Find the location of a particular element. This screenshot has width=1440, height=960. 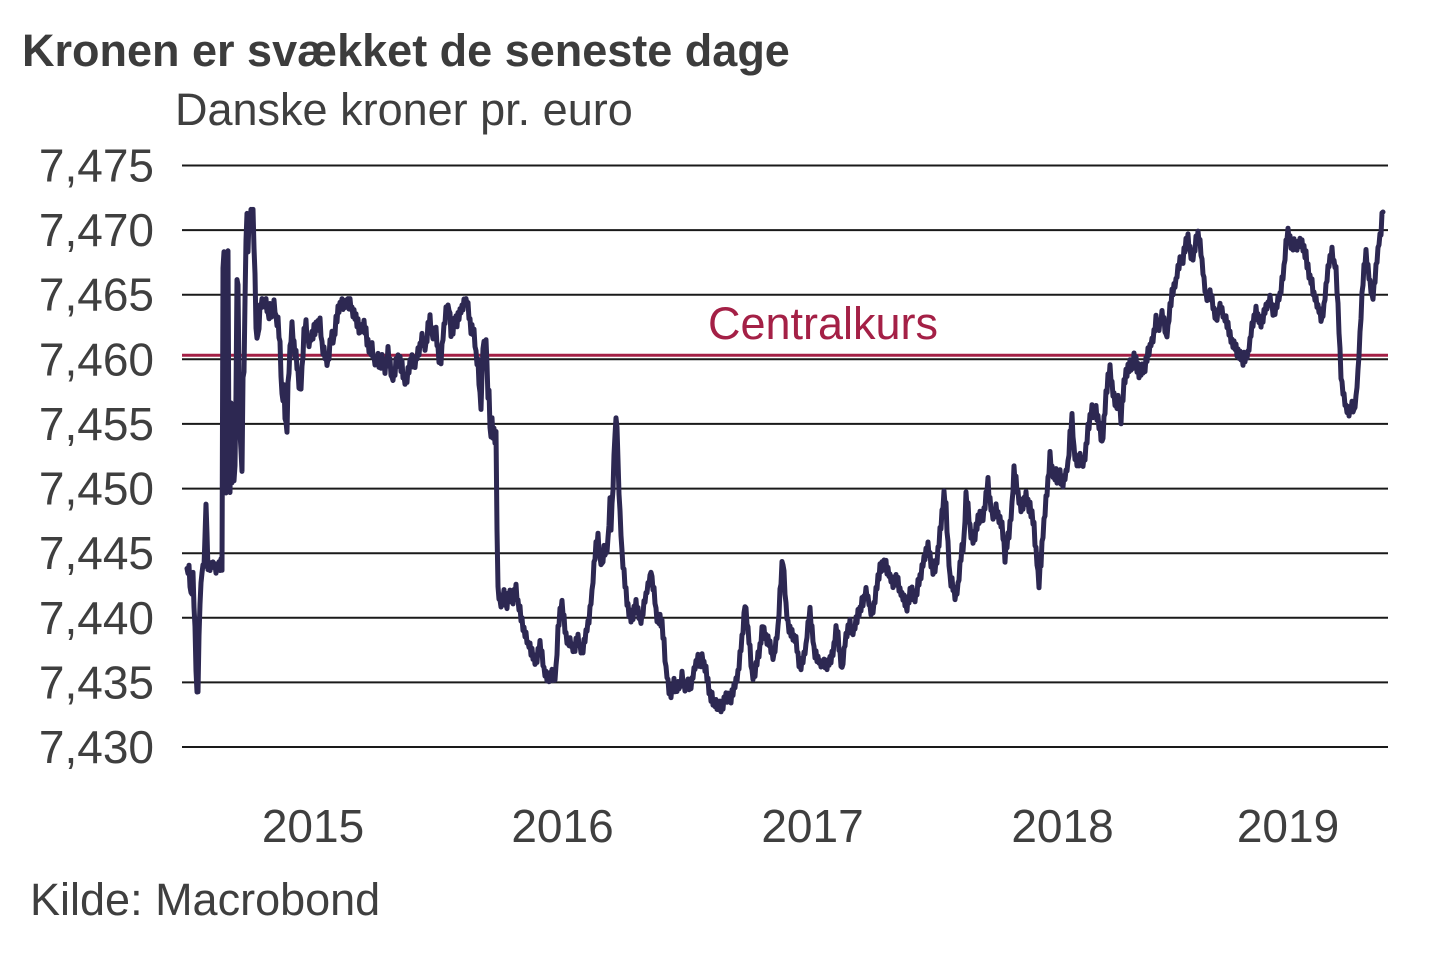

svg-text: 2016 is located at coordinates (562, 826).